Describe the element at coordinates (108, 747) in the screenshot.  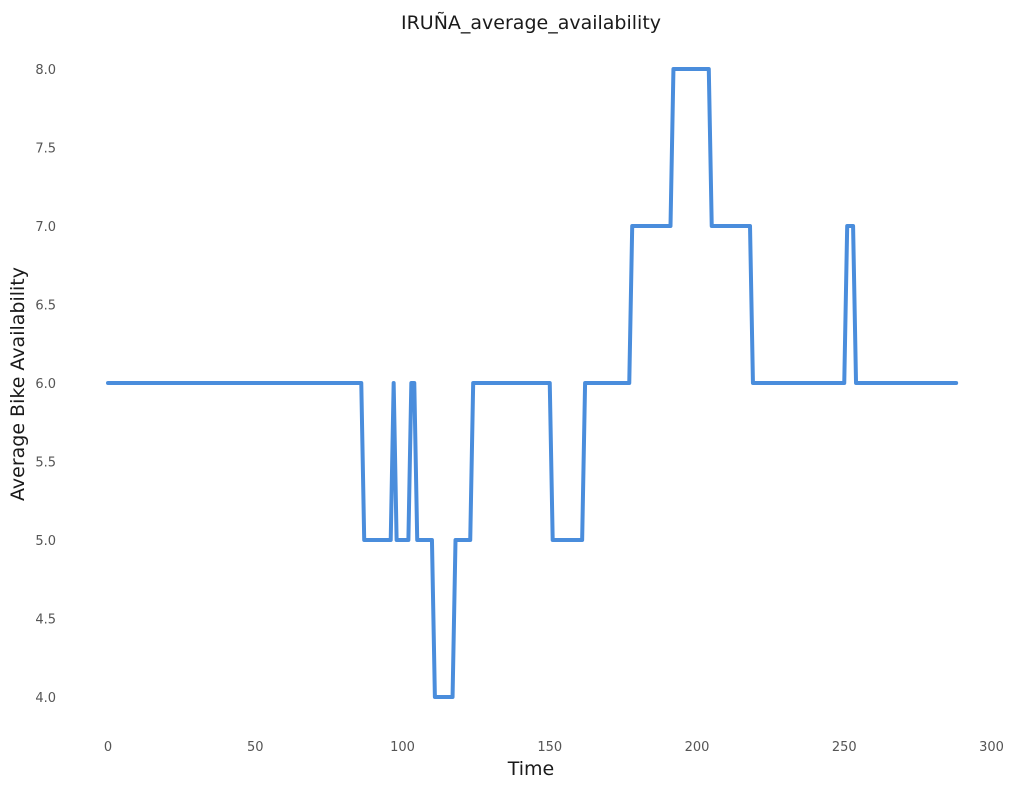
I see `x-tick-label: 0` at that location.